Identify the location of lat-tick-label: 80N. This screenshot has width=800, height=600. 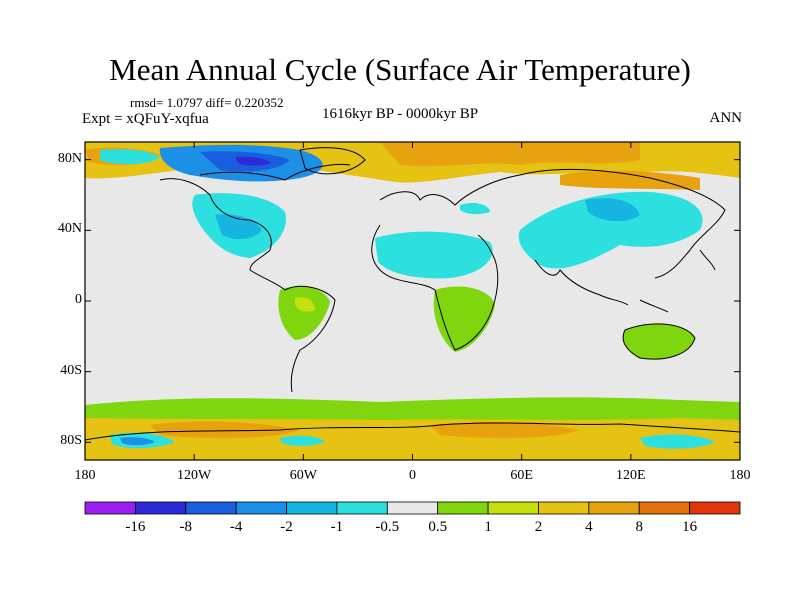
(69, 158).